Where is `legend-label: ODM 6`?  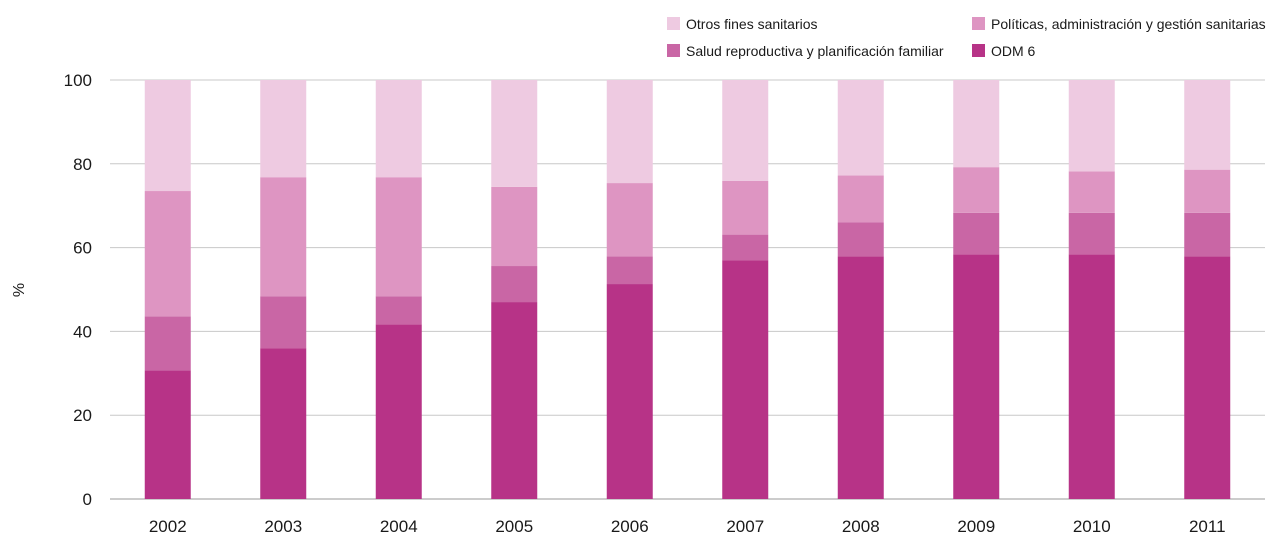
legend-label: ODM 6 is located at coordinates (1013, 51).